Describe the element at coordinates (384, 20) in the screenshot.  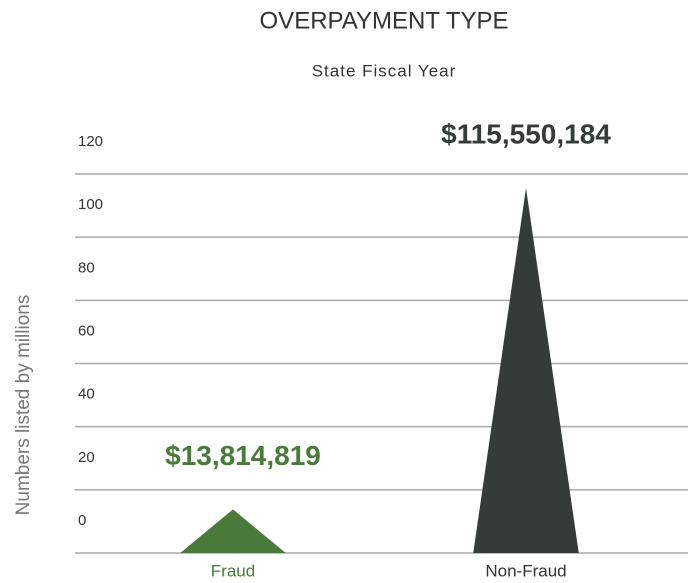
I see `chart-title: OVERPAYMENT TYPE` at that location.